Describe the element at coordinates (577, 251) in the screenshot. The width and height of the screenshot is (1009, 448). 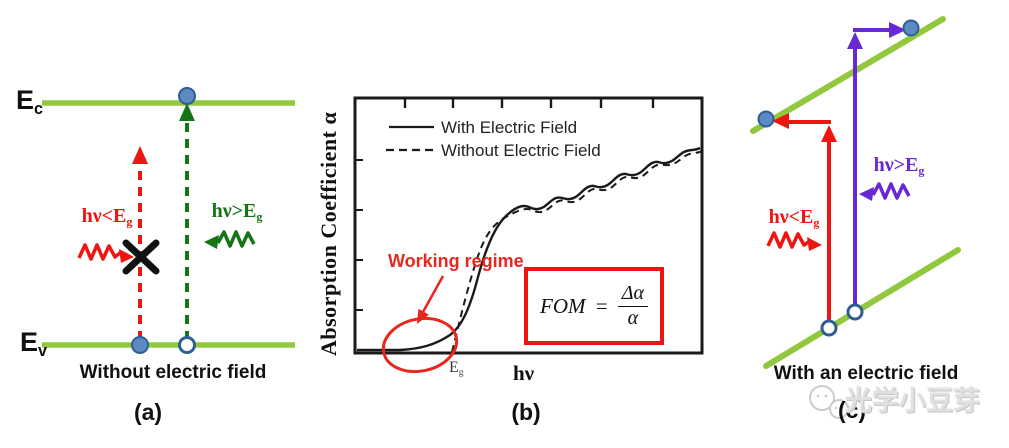
I see `curve-without-field` at that location.